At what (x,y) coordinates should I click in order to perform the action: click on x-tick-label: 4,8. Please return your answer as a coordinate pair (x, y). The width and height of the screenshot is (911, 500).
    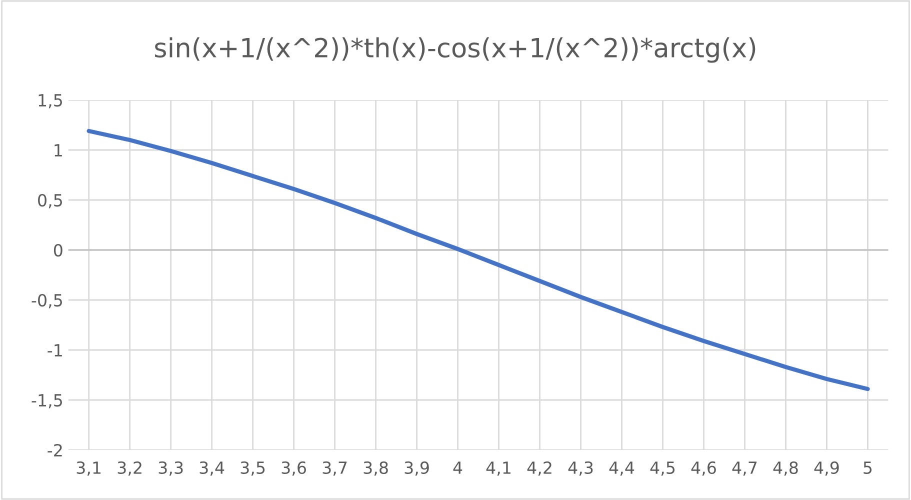
    Looking at the image, I should click on (785, 468).